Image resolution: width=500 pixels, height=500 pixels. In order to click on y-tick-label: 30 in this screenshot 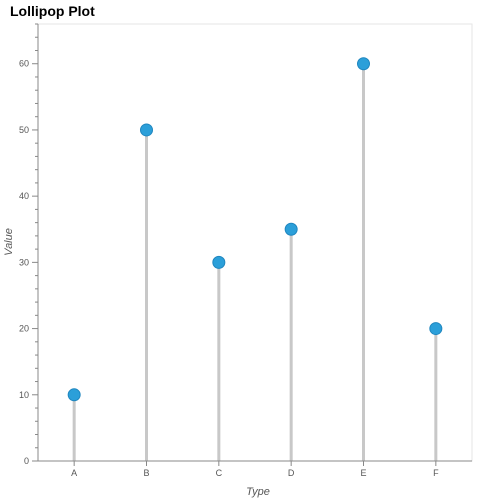, I will do `click(24, 262)`.